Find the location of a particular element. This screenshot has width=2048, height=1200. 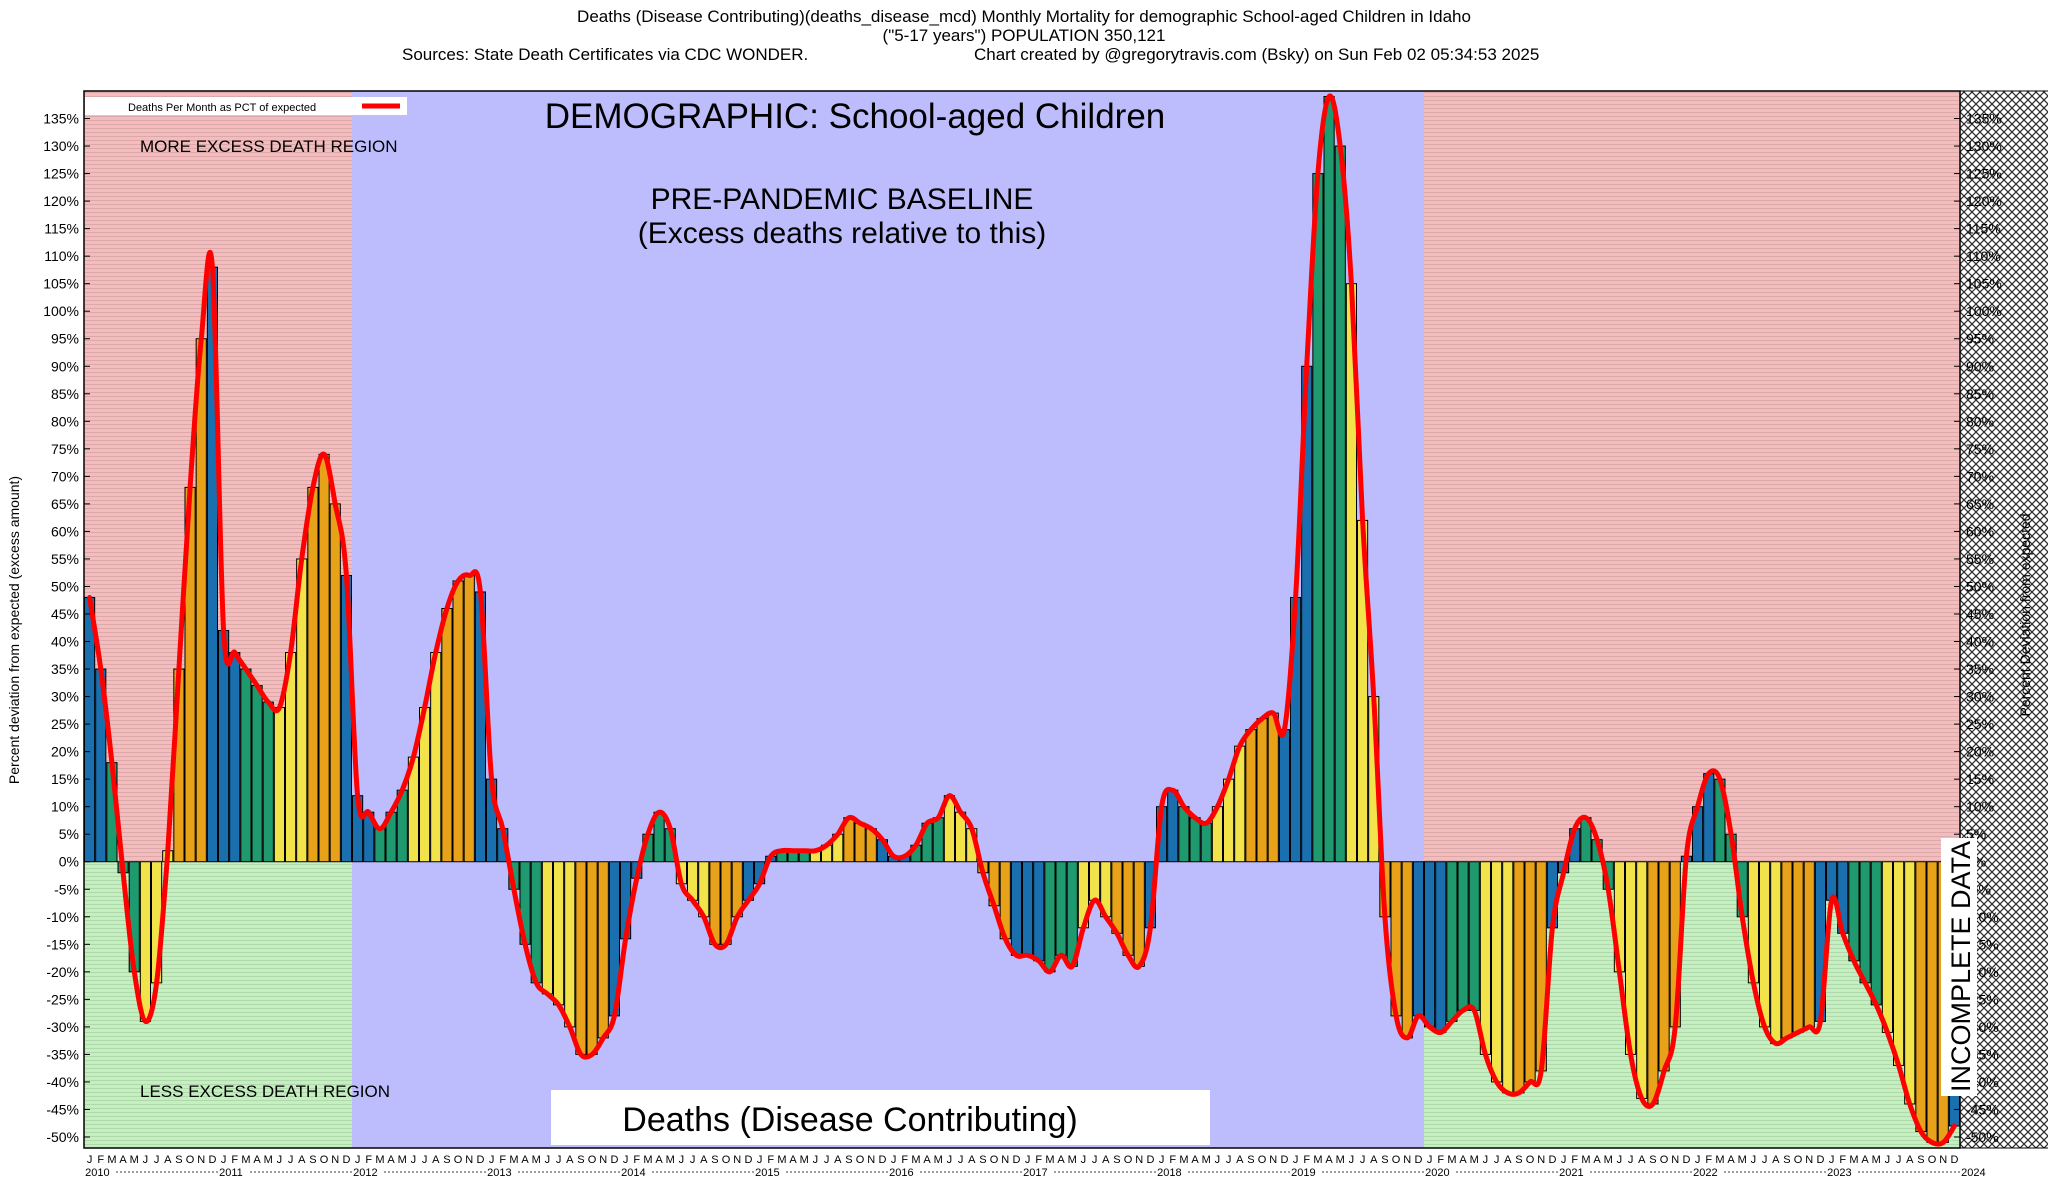

y-tick-label-left: -5% is located at coordinates (66, 889).